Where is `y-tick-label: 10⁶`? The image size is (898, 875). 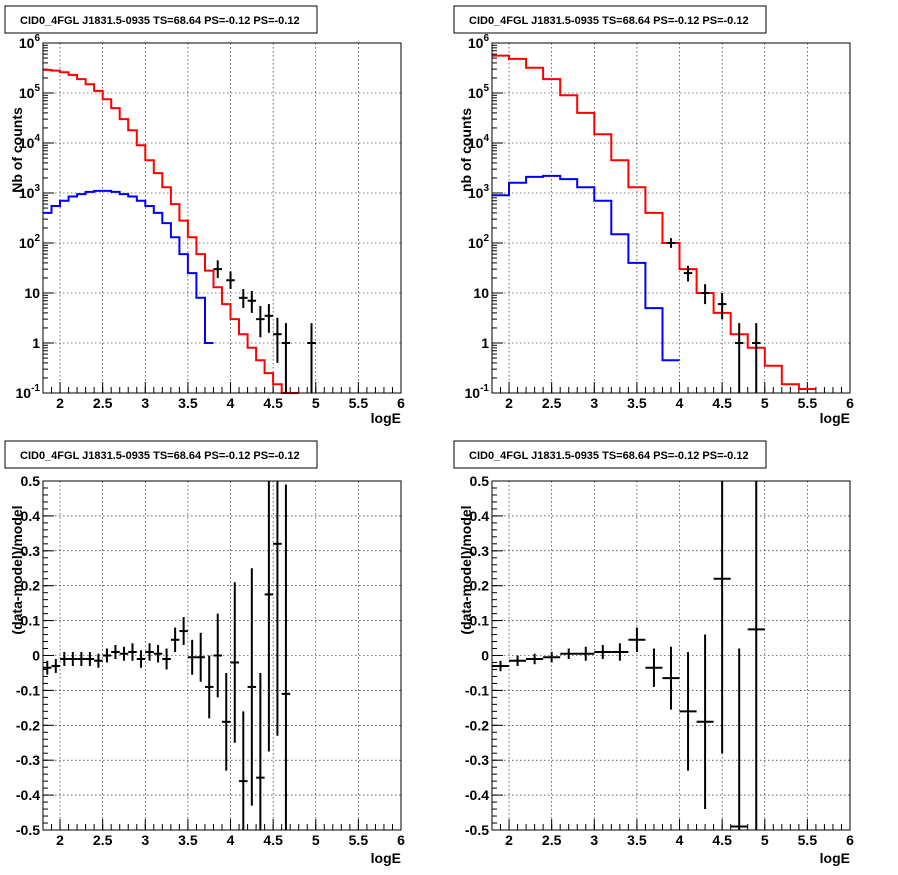
y-tick-label: 10⁶ is located at coordinates (30, 42).